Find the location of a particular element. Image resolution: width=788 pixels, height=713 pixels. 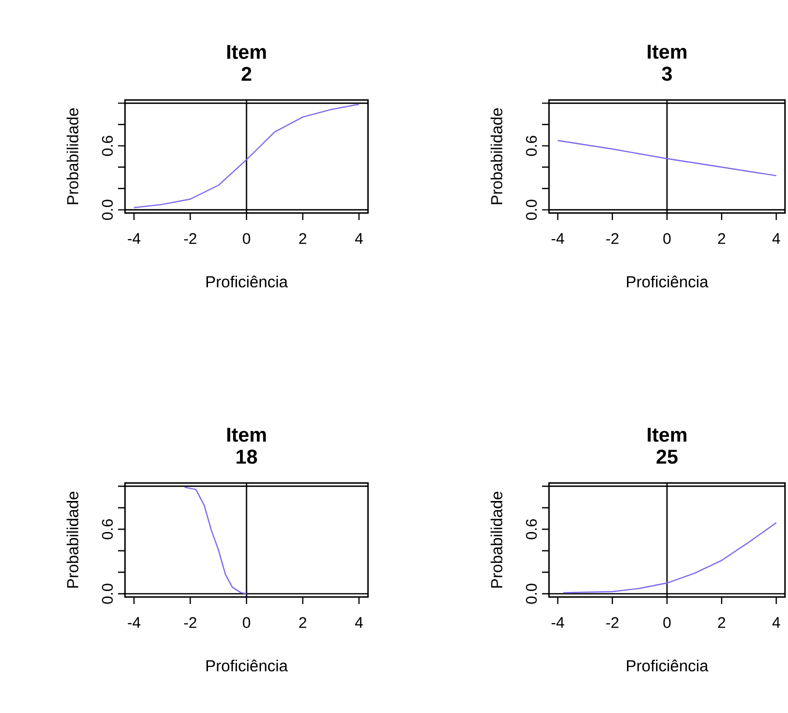

chart-title: Item 25 is located at coordinates (667, 446).